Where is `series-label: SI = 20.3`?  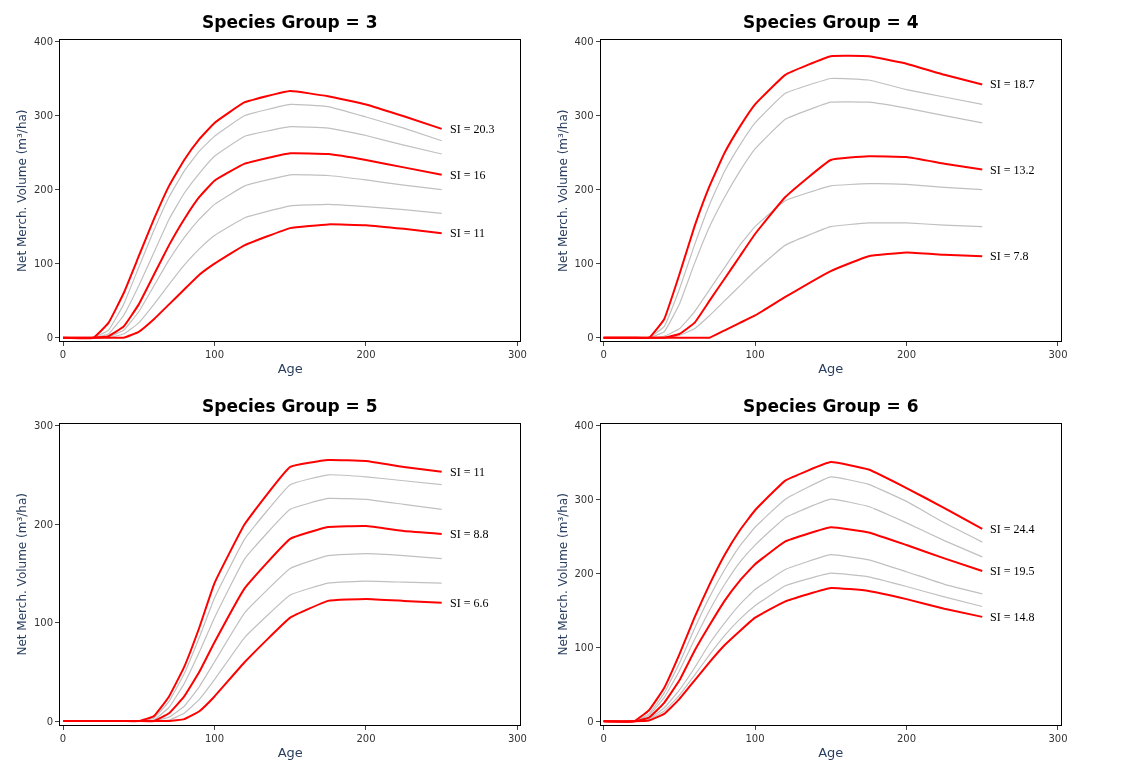
series-label: SI = 20.3 is located at coordinates (472, 129).